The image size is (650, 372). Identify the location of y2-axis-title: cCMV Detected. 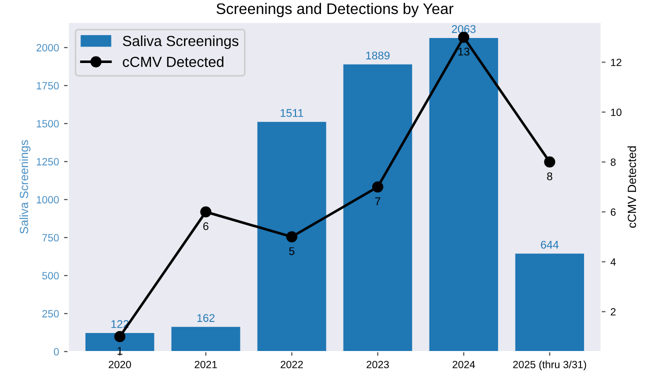
(631, 187).